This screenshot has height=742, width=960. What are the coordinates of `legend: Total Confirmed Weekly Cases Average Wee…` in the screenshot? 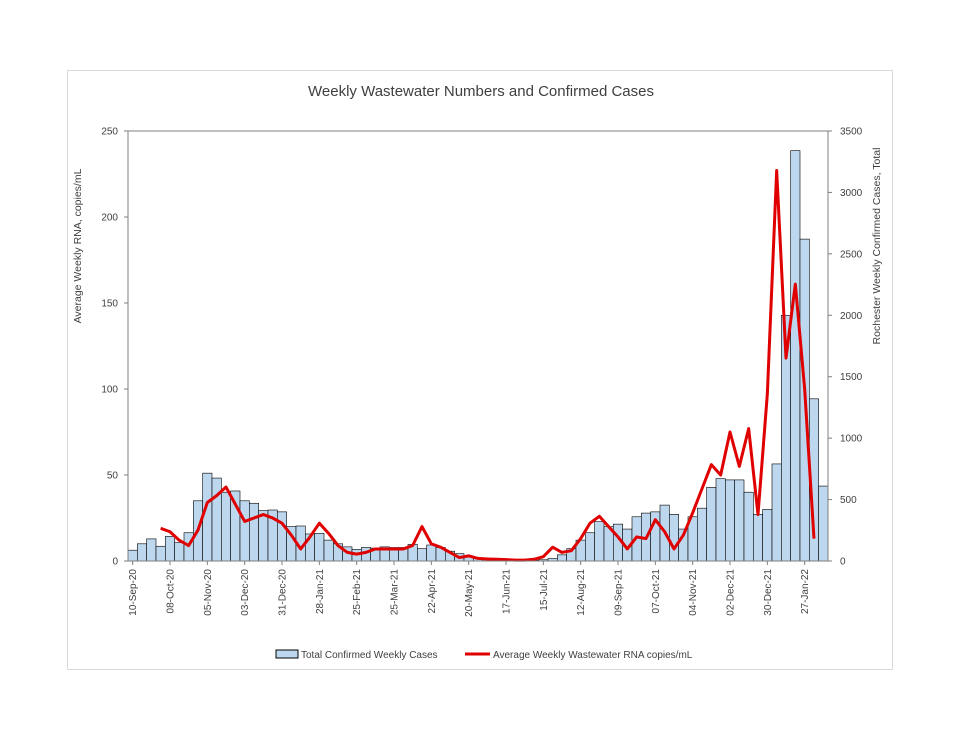 It's located at (484, 655).